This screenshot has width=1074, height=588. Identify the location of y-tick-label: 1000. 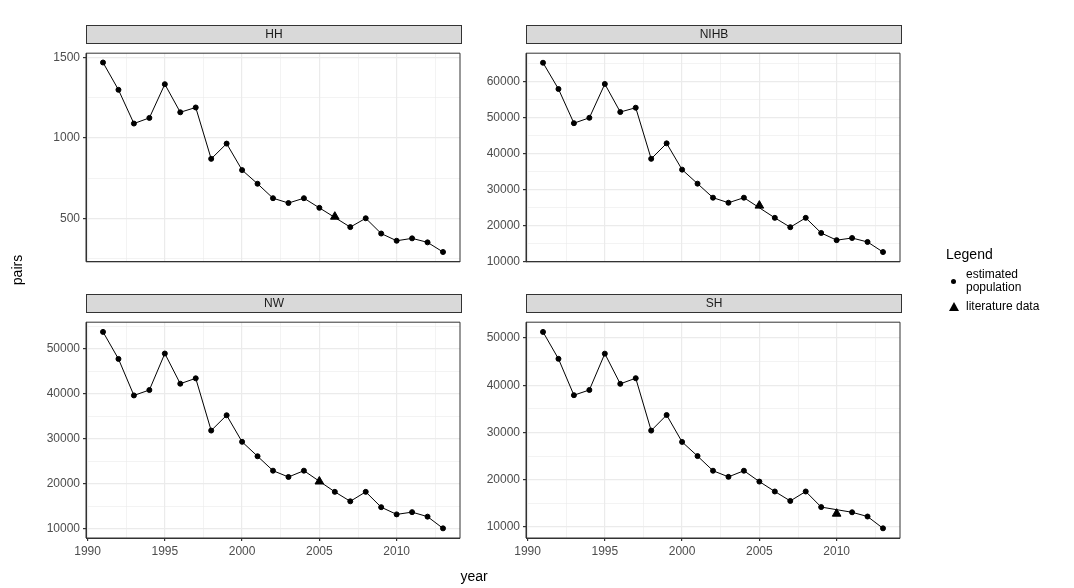
(67, 137).